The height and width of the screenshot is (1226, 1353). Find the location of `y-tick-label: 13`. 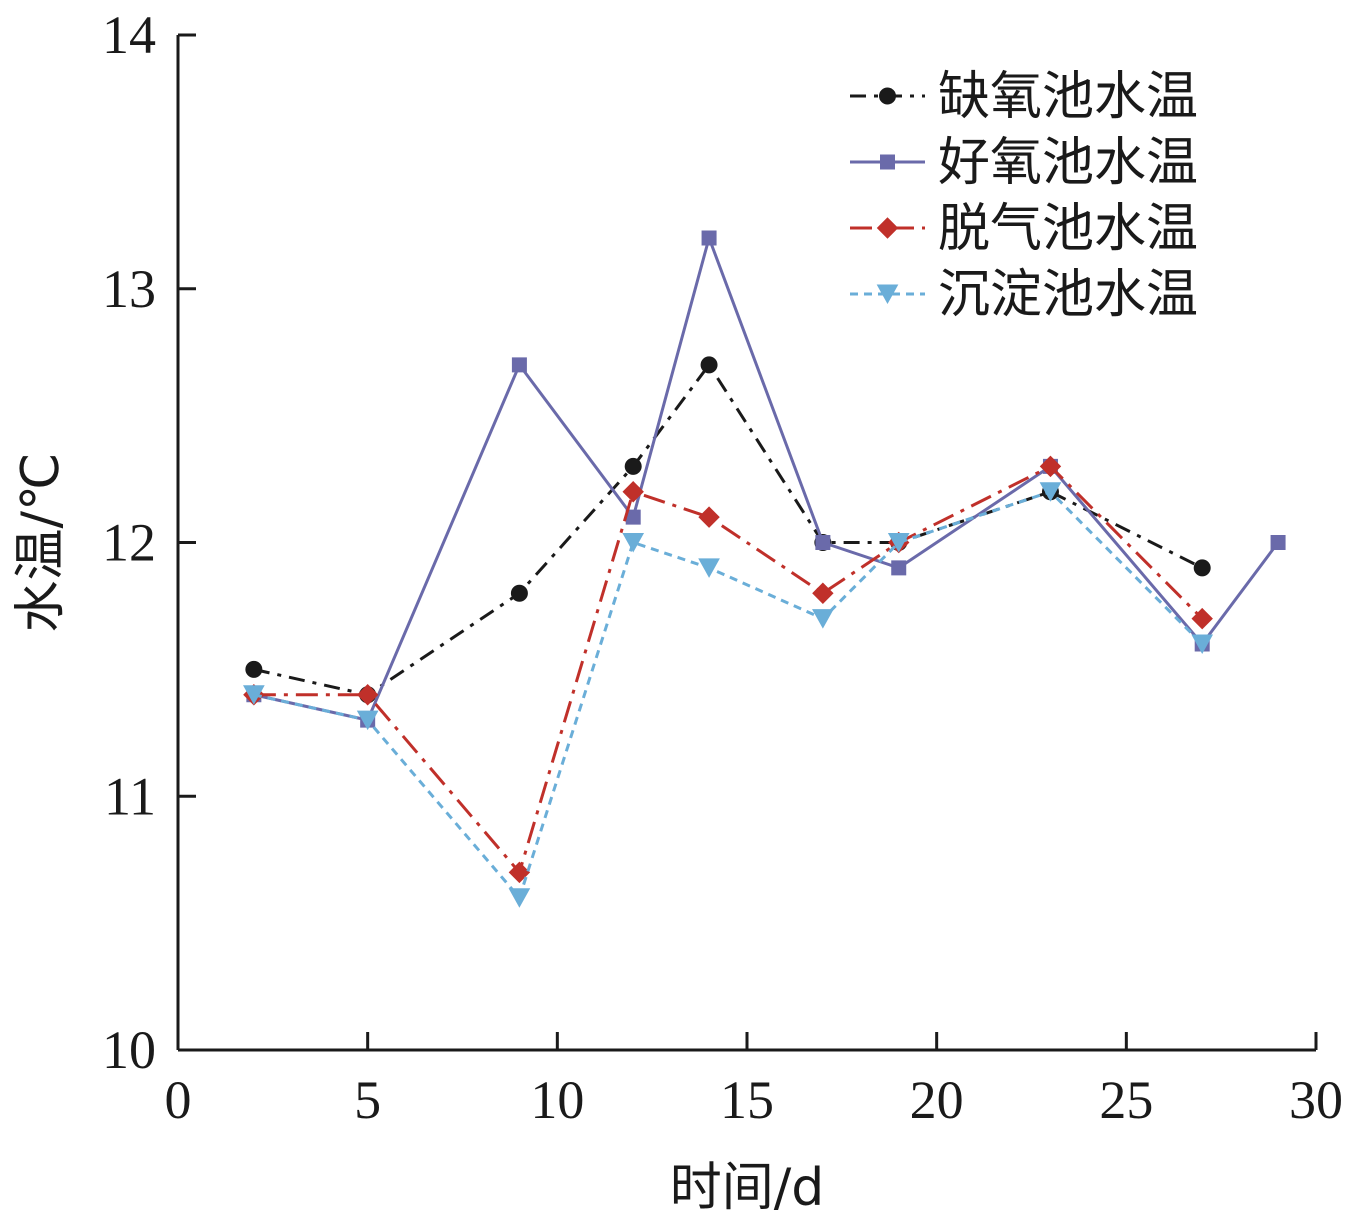

y-tick-label: 13 is located at coordinates (129, 289).